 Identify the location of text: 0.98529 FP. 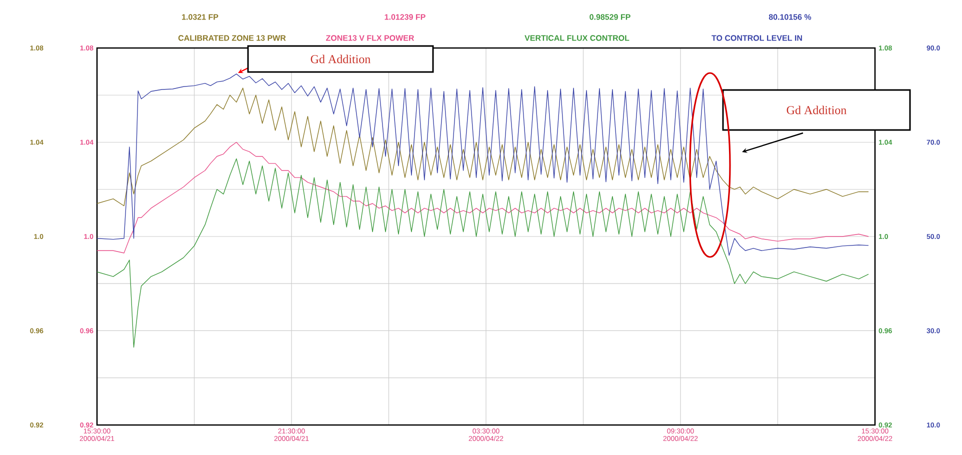
(610, 17).